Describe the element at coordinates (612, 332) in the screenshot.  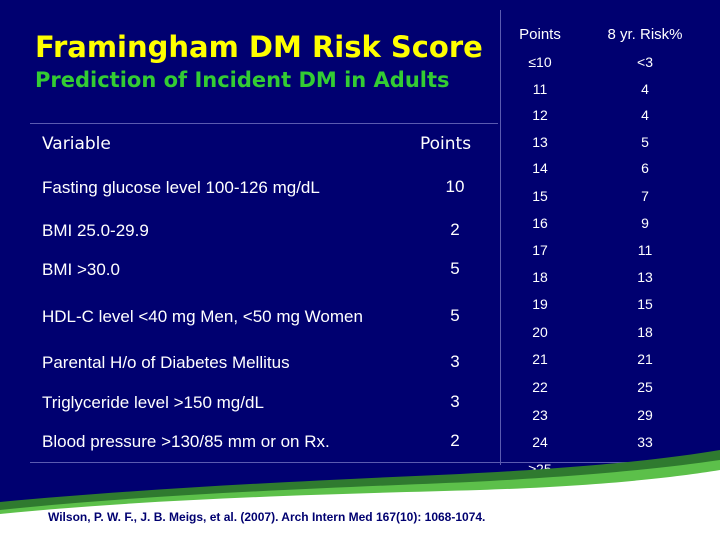
I see `risk-table-row: 20 18` at that location.